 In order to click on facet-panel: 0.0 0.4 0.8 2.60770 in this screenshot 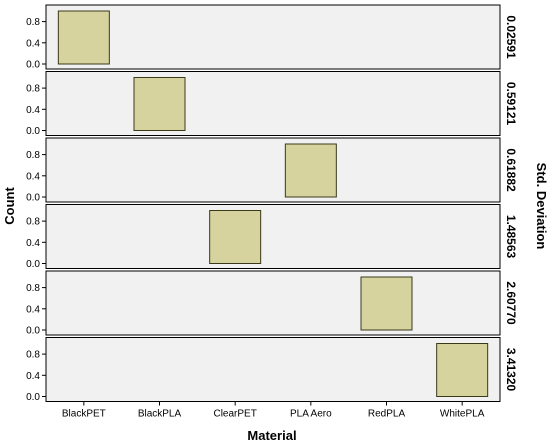, I will do `click(272, 303)`.